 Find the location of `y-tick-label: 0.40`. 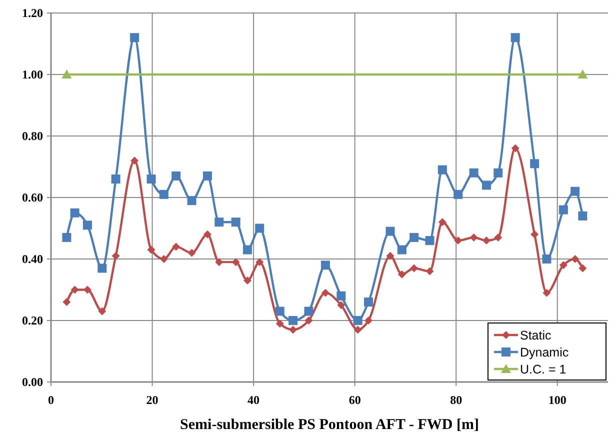

y-tick-label: 0.40 is located at coordinates (32, 259).